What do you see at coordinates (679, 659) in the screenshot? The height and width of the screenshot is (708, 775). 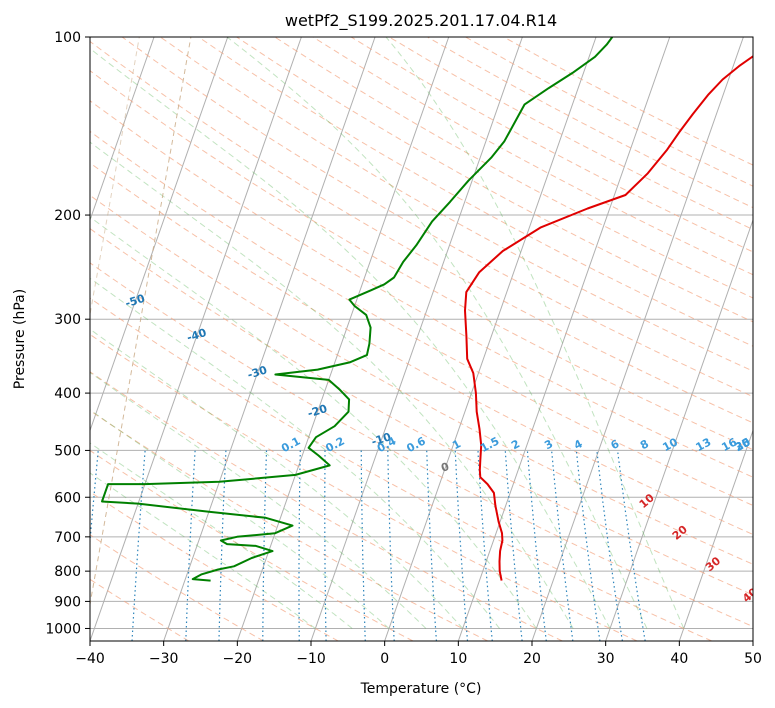 I see `x-tick-label: 40` at bounding box center [679, 659].